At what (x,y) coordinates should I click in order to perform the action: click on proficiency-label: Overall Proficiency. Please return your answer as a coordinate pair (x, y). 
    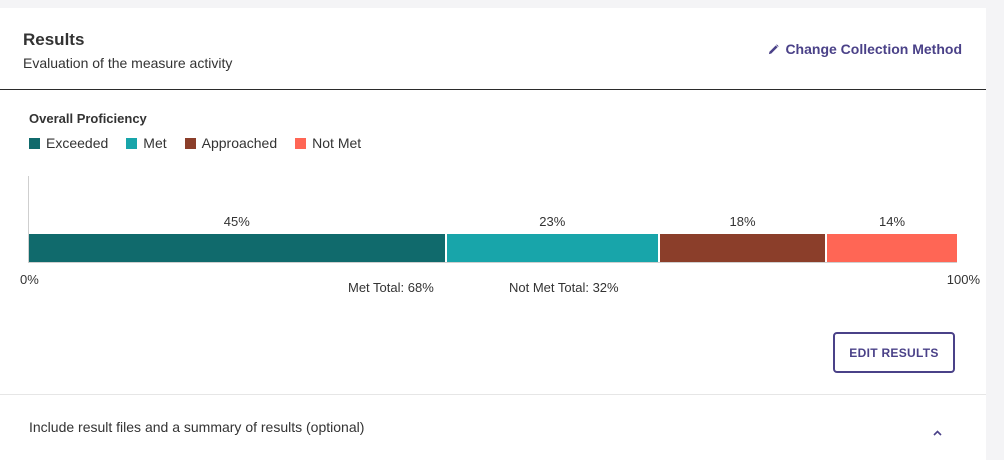
    Looking at the image, I should click on (88, 118).